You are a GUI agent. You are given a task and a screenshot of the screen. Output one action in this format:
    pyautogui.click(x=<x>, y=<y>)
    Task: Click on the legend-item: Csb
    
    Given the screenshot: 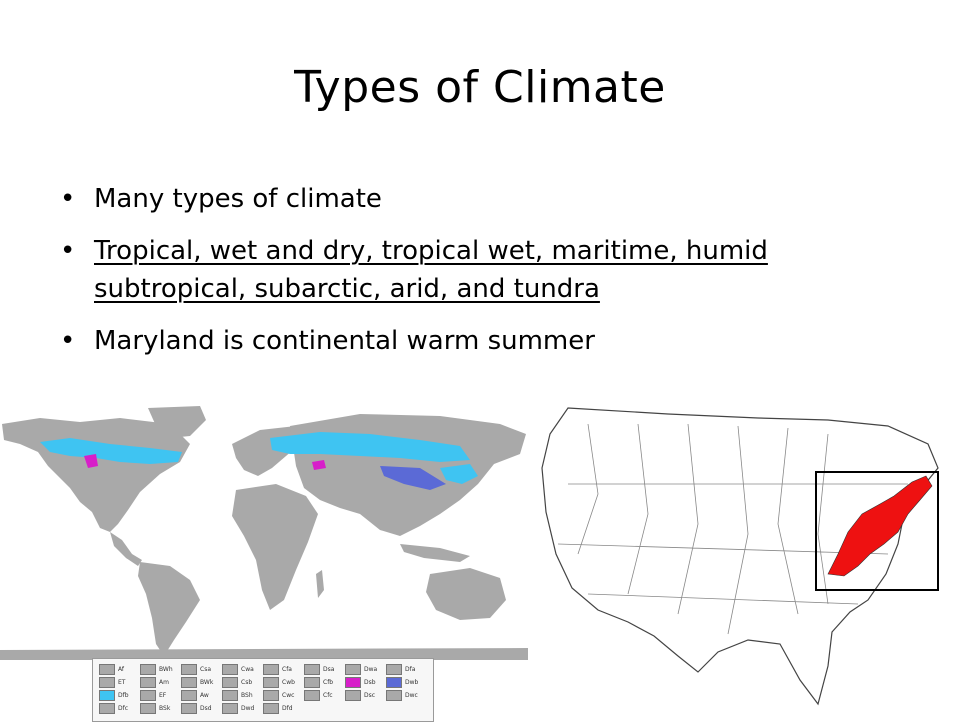 What is the action you would take?
    pyautogui.click(x=242, y=682)
    